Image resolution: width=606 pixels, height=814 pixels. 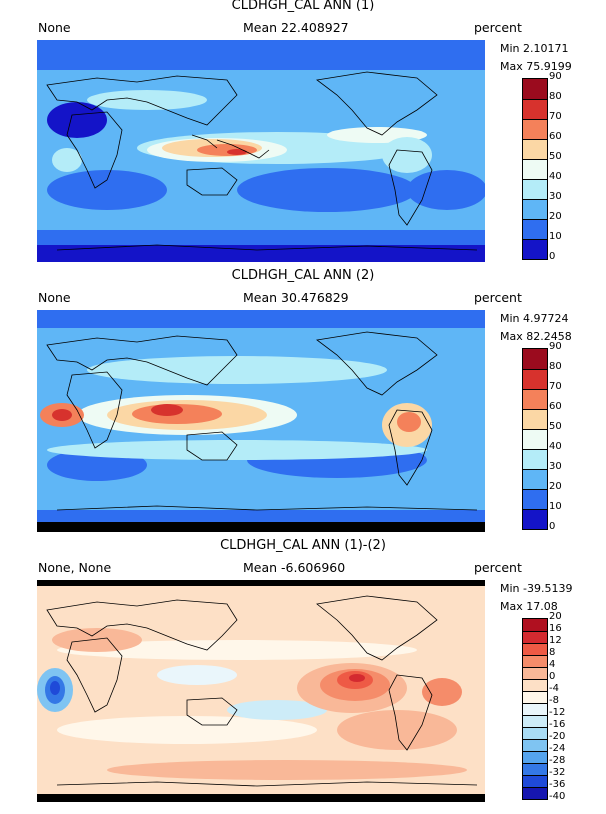 What do you see at coordinates (554, 688) in the screenshot?
I see `colorbar-tick-label: -4` at bounding box center [554, 688].